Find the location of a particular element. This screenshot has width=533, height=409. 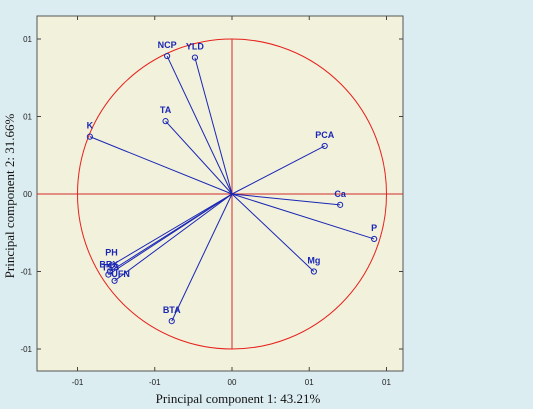

loading-vector-p is located at coordinates (303, 216).